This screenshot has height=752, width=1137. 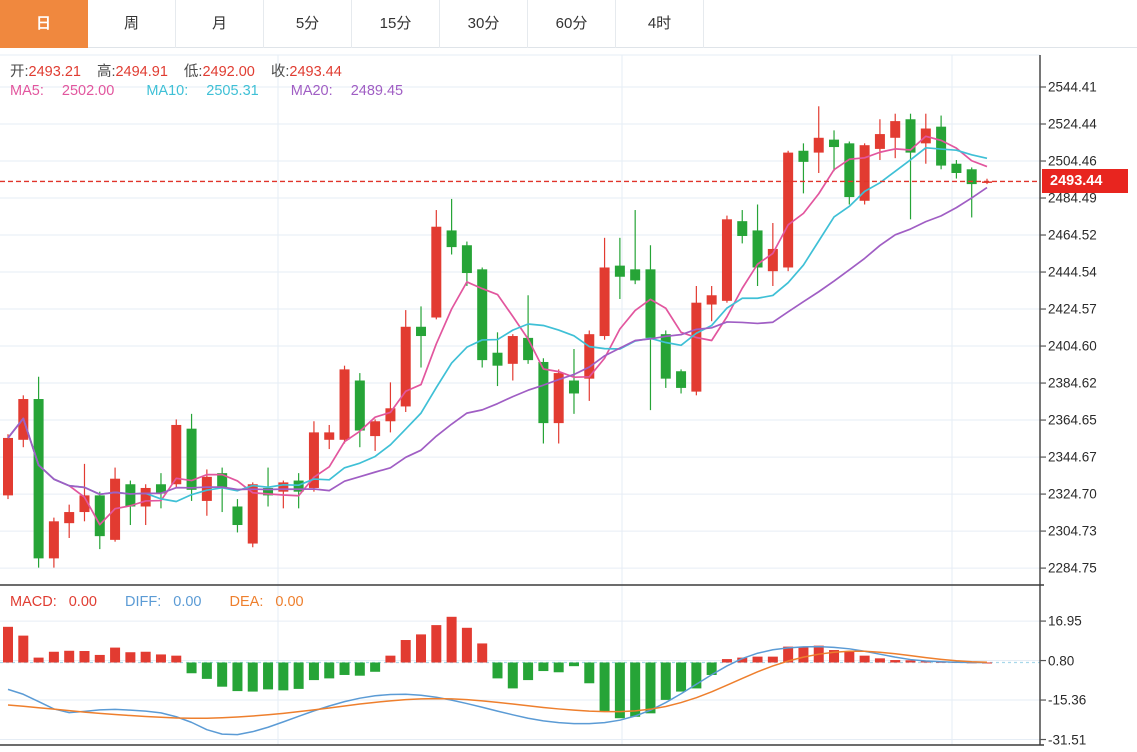 I want to click on price-tick-label: 2304.73, so click(x=1072, y=531).